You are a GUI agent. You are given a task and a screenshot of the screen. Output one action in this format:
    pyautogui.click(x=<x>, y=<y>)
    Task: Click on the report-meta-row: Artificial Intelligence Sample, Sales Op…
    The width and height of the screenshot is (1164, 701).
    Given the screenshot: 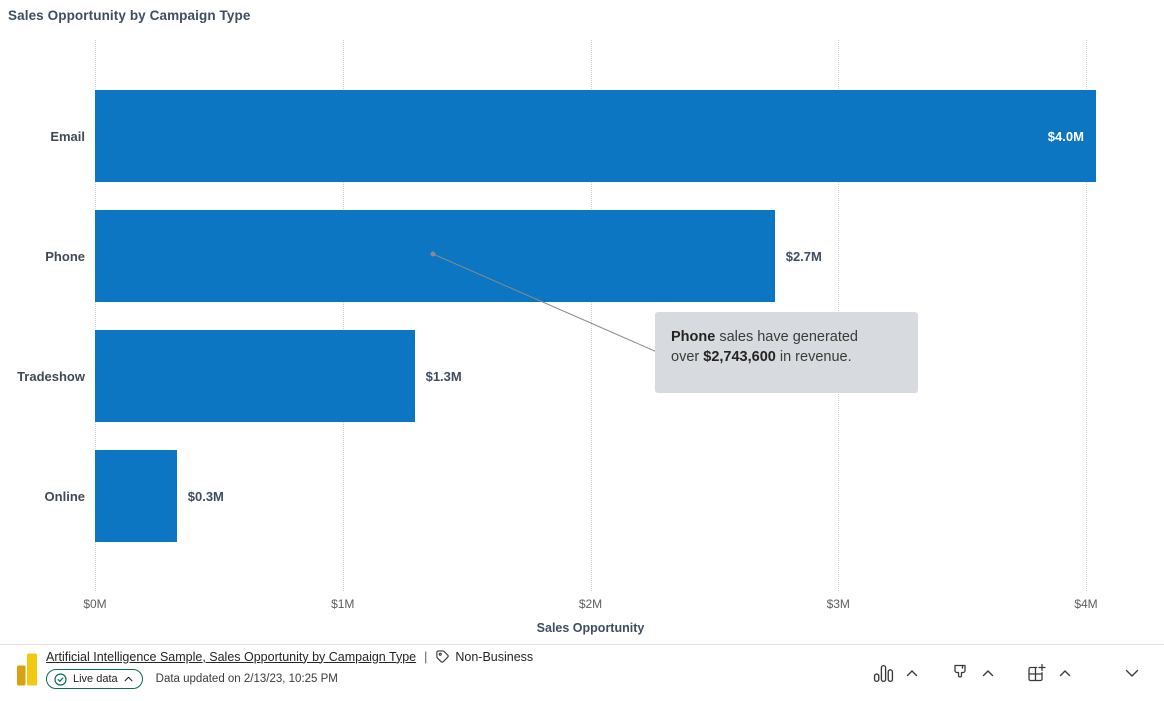 What is the action you would take?
    pyautogui.click(x=289, y=656)
    